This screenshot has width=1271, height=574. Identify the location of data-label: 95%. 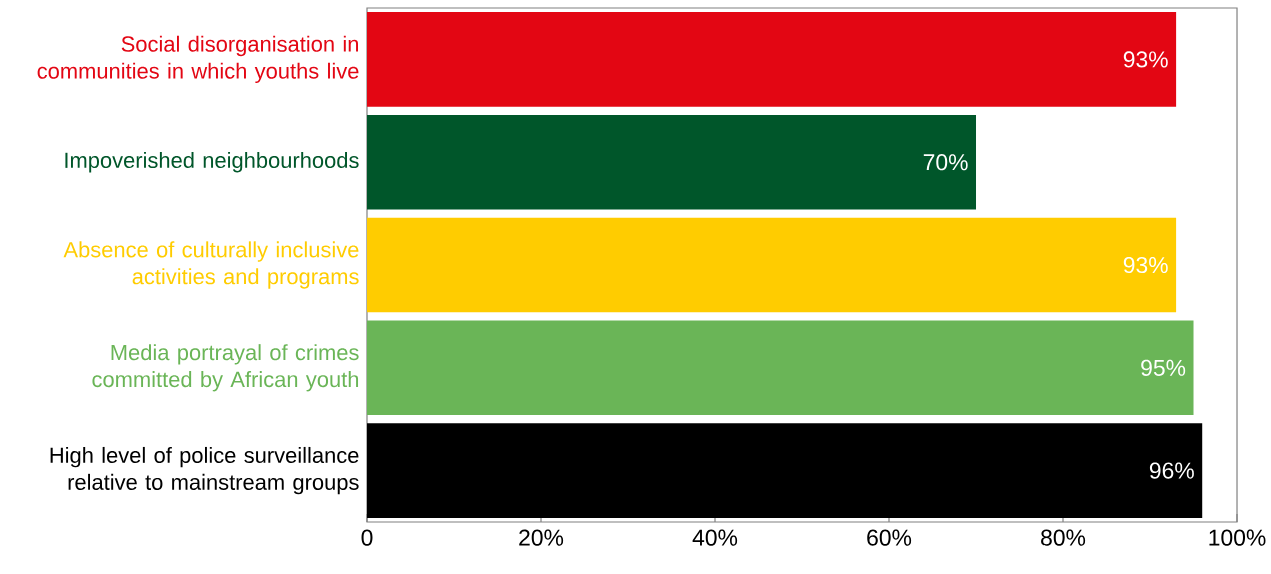
(1163, 367).